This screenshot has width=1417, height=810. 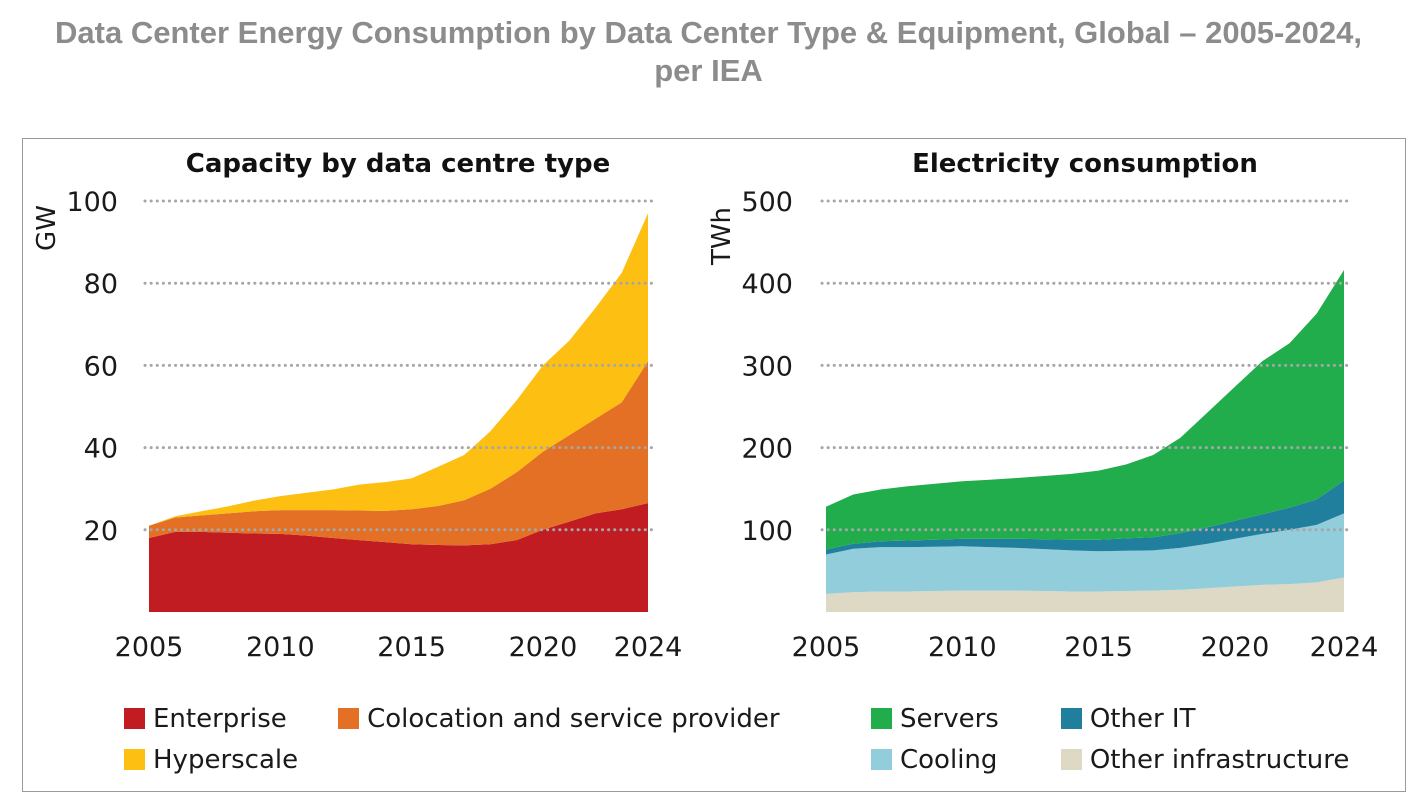 I want to click on chart-2-x-tick-label: 2020, so click(x=1235, y=647).